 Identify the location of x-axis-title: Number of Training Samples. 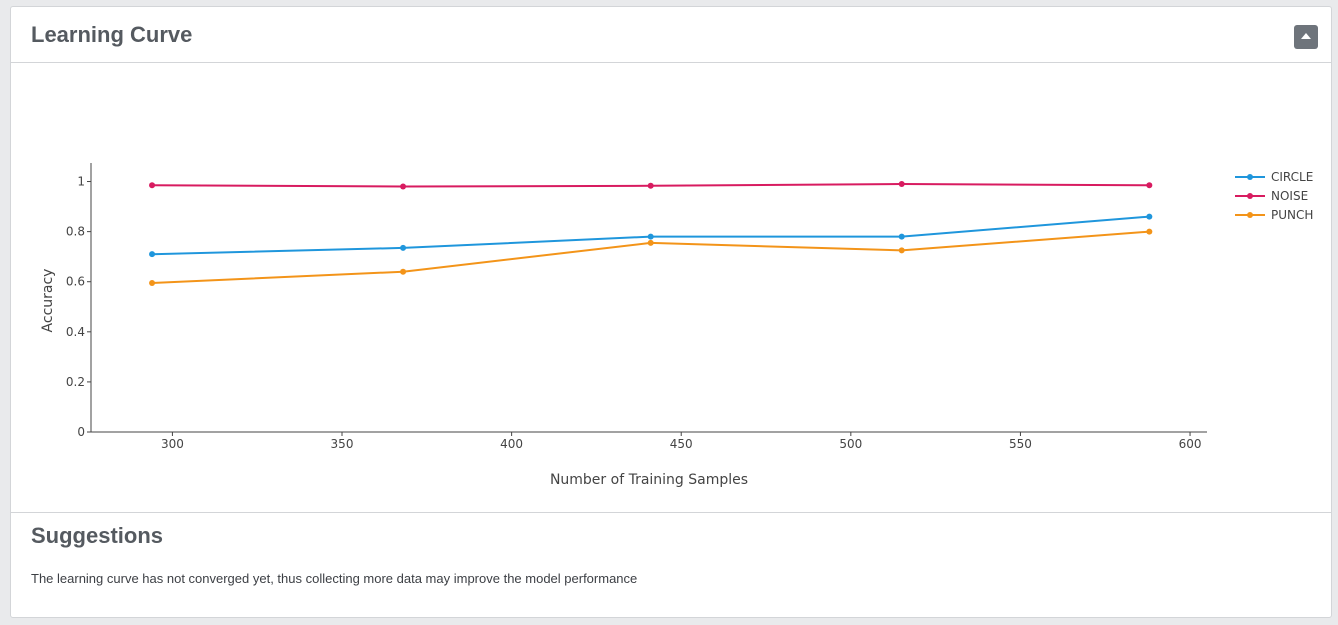
(649, 480).